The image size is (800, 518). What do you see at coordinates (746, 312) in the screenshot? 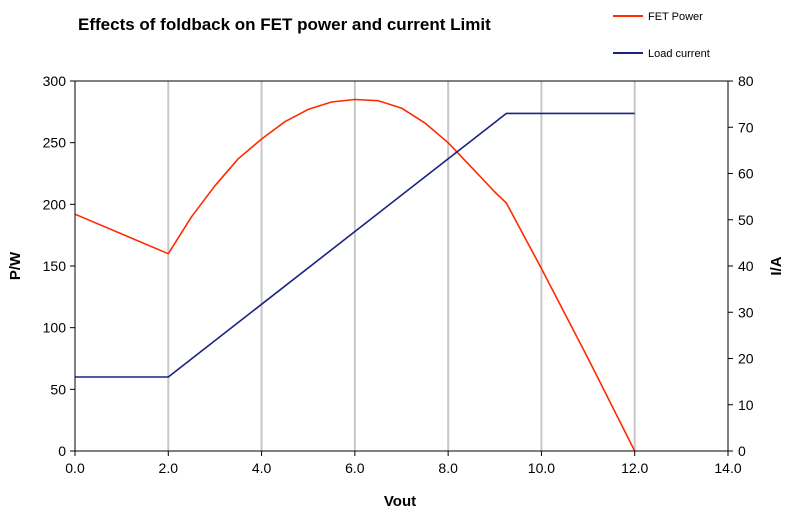
I see `y2-tick-label: 30` at bounding box center [746, 312].